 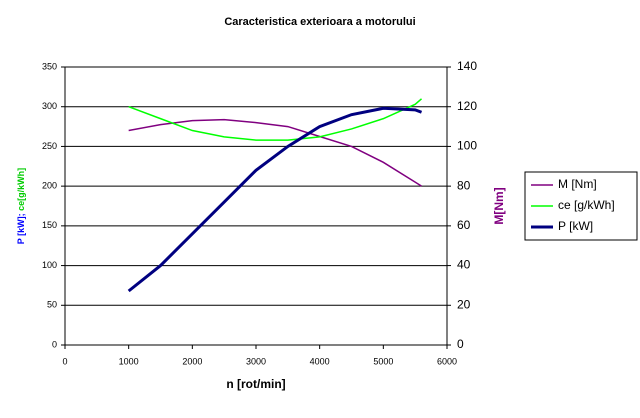 What do you see at coordinates (577, 184) in the screenshot?
I see `legend-label: M [Nm]` at bounding box center [577, 184].